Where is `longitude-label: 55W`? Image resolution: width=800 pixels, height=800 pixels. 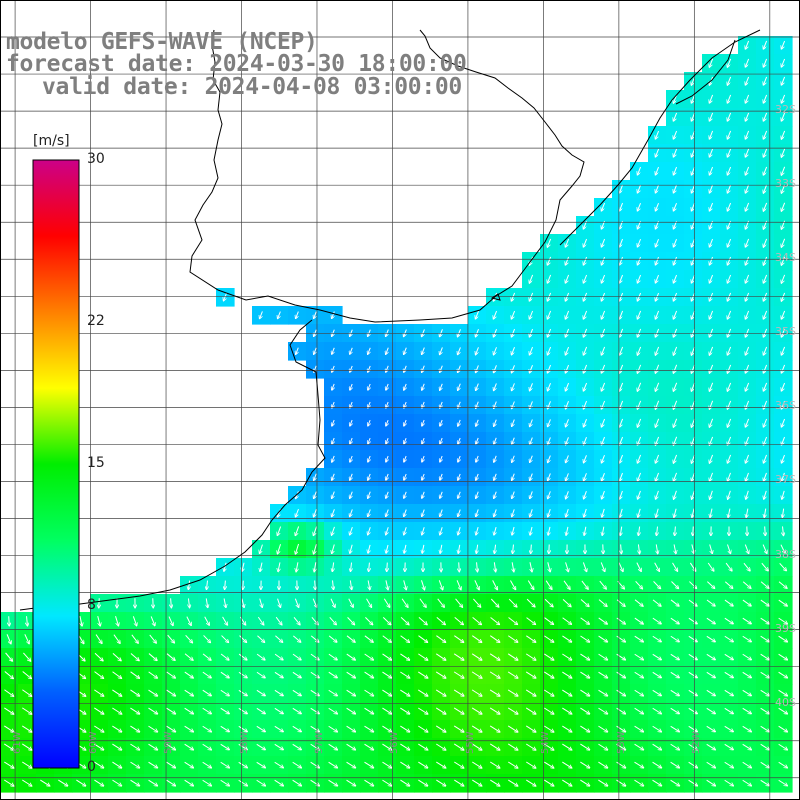
longitude-label: 55W is located at coordinates (470, 742).